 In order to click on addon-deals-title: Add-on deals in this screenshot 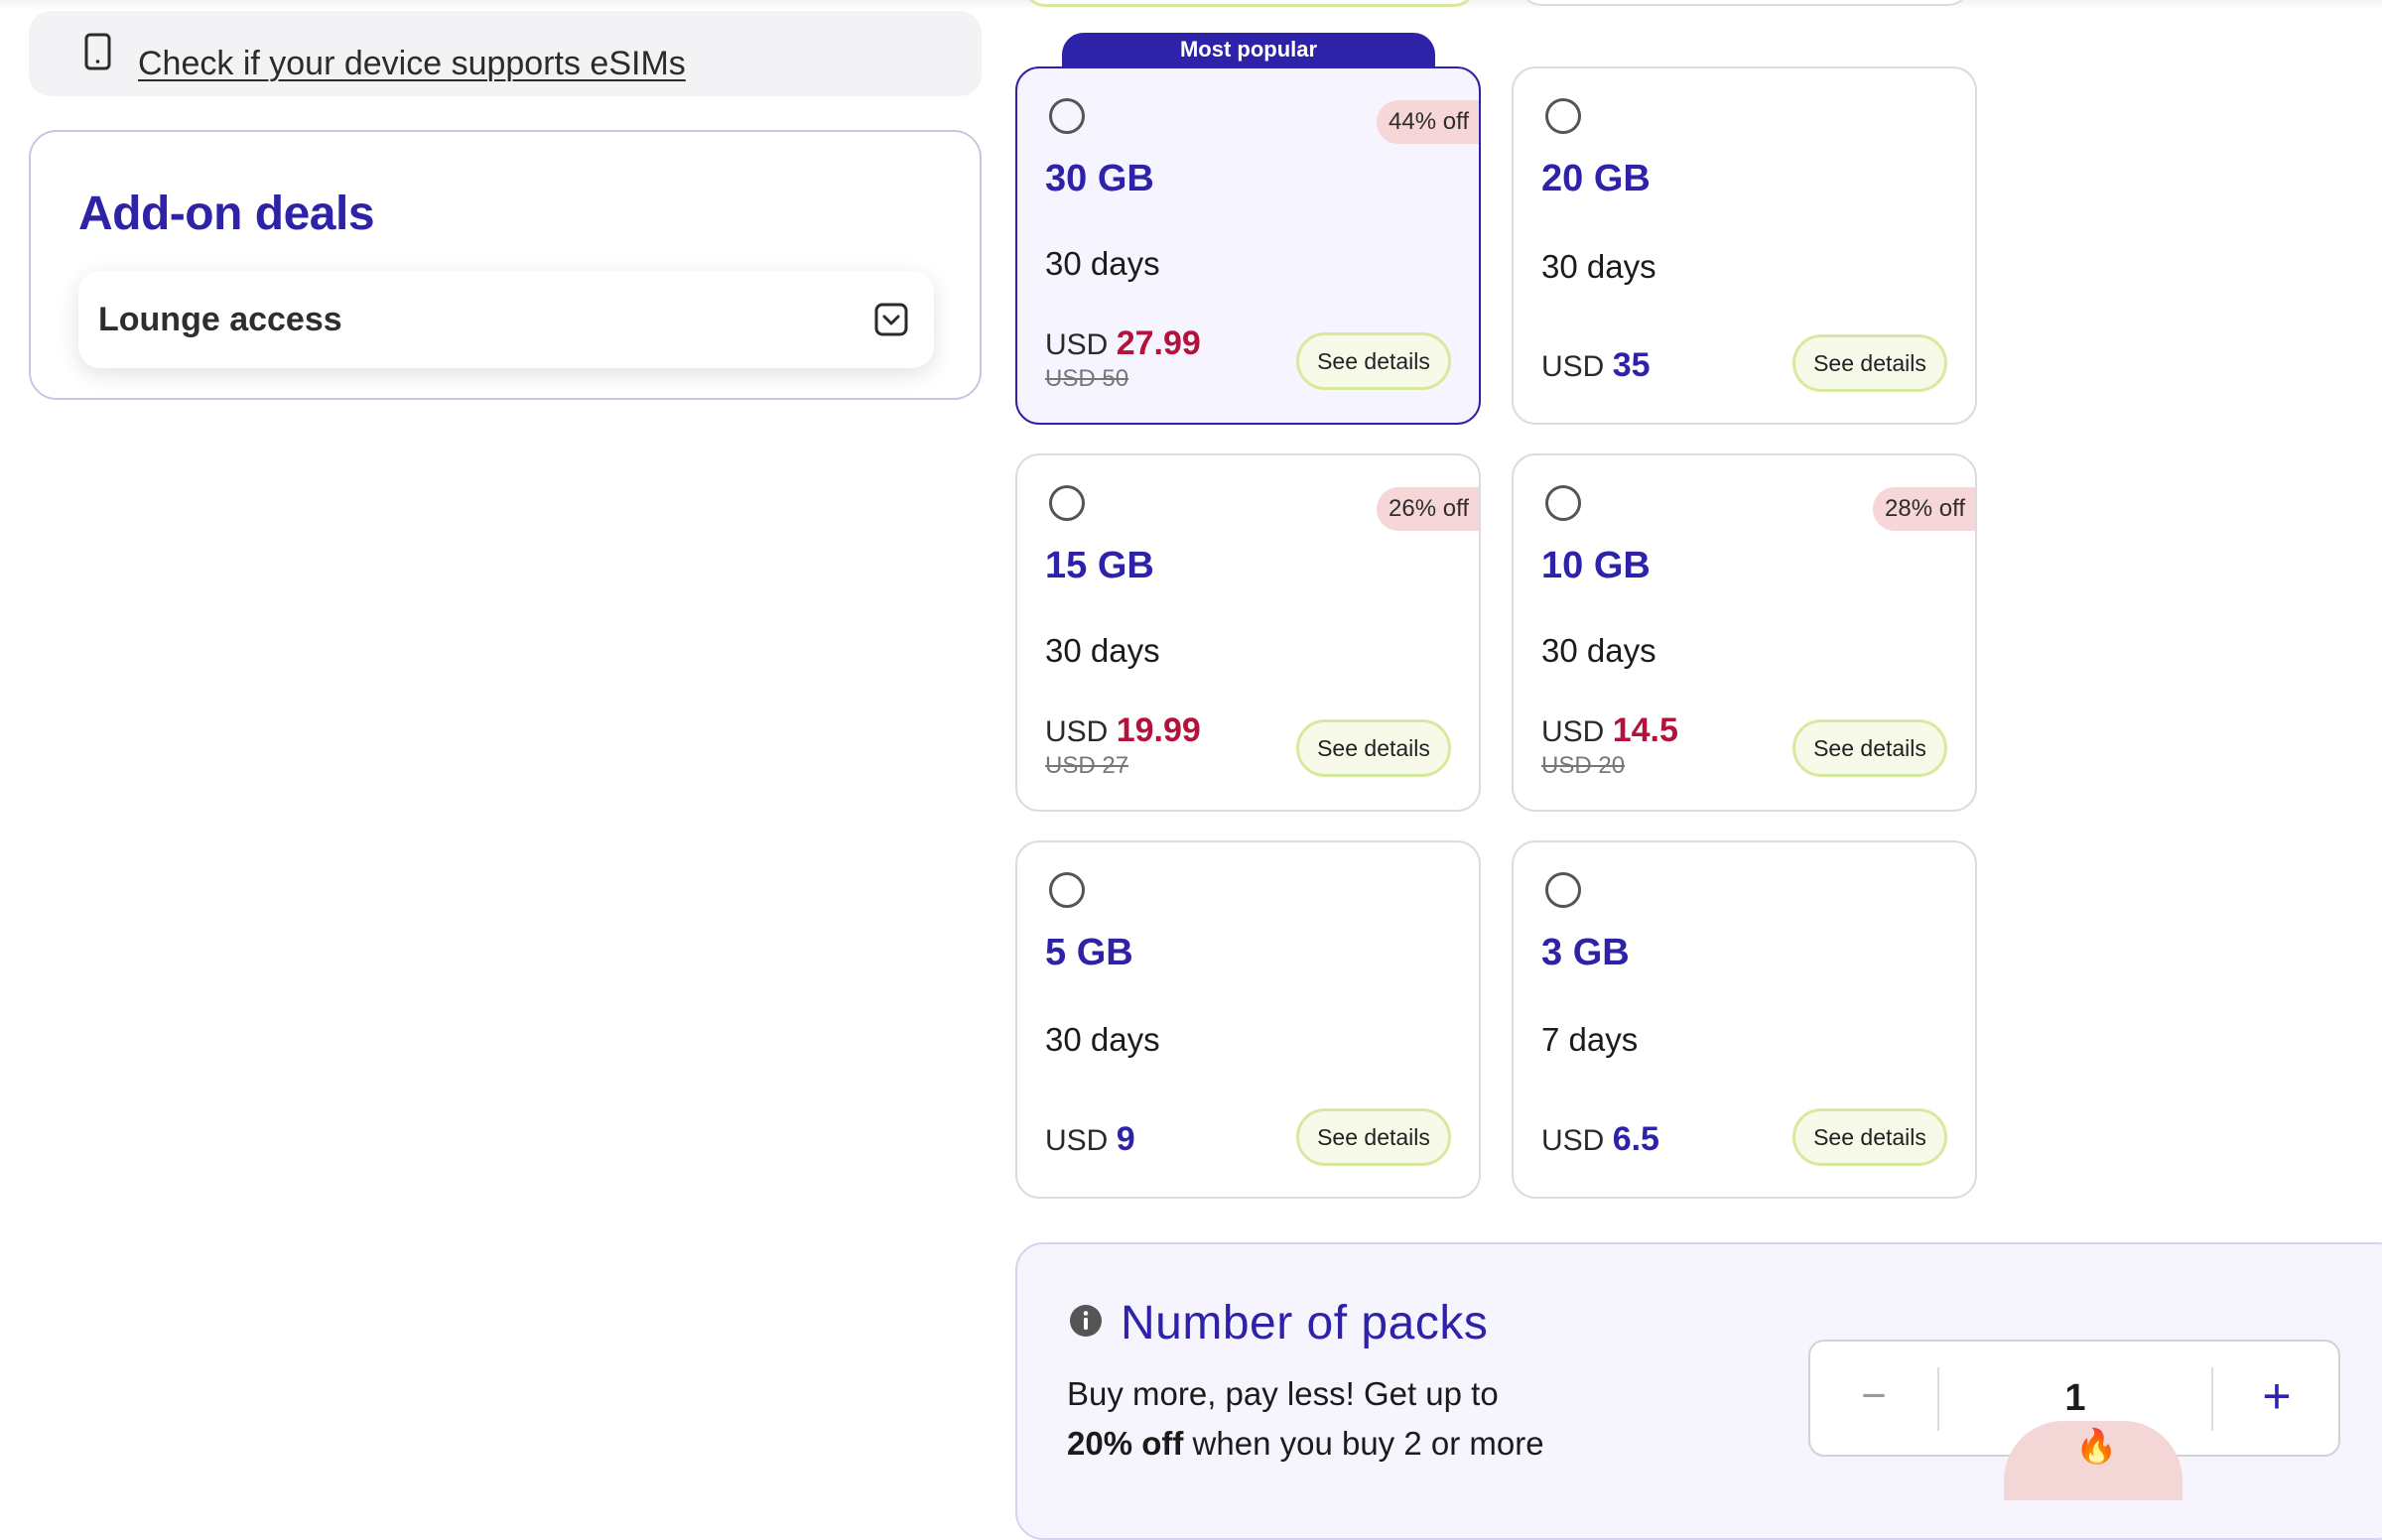, I will do `click(227, 214)`.